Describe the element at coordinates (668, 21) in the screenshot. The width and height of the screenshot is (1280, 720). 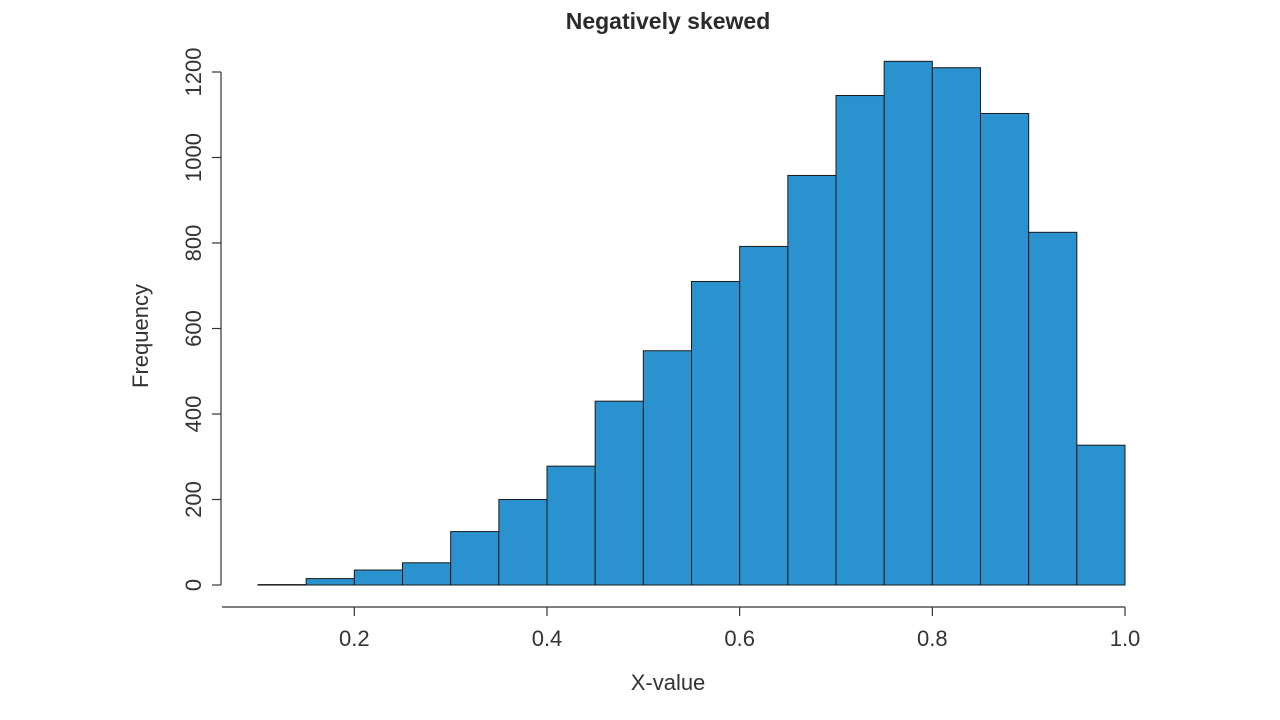
I see `chart-title: Negatively skewed` at that location.